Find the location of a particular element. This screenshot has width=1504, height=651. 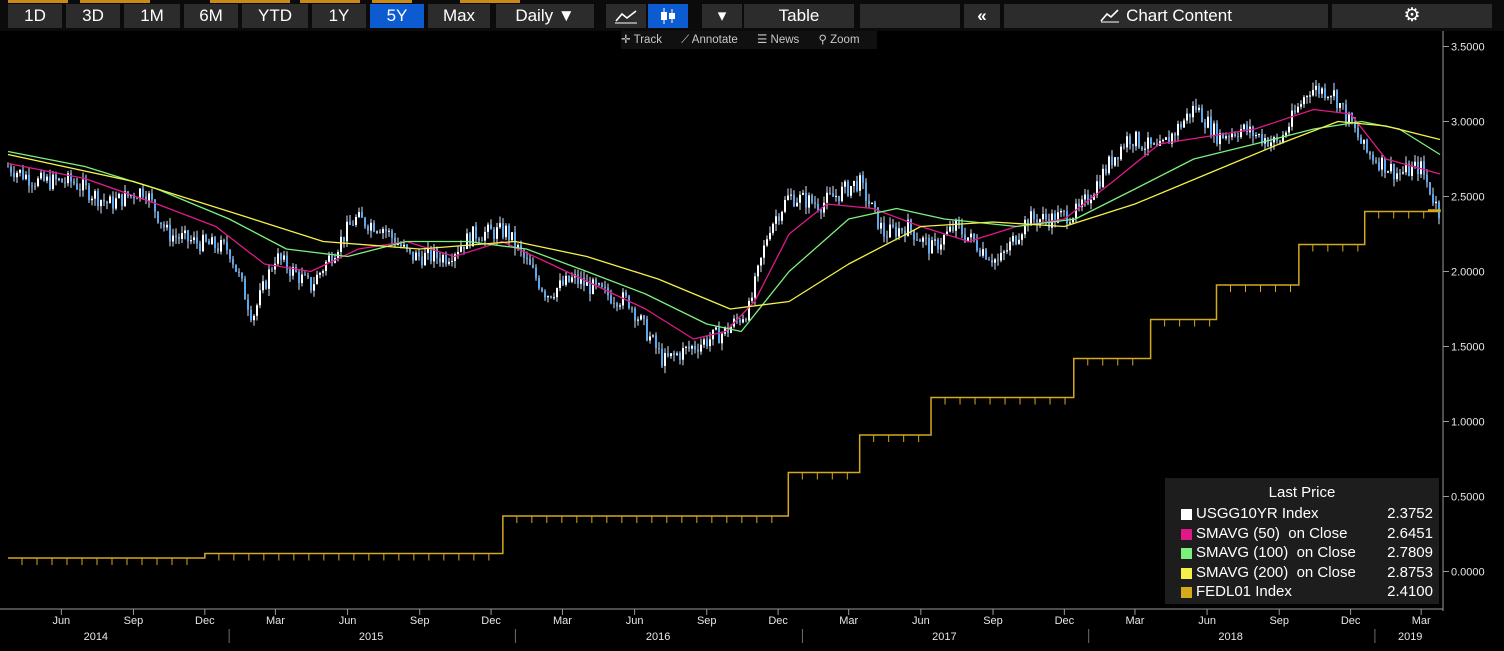

legend-swatch is located at coordinates (1186, 514).